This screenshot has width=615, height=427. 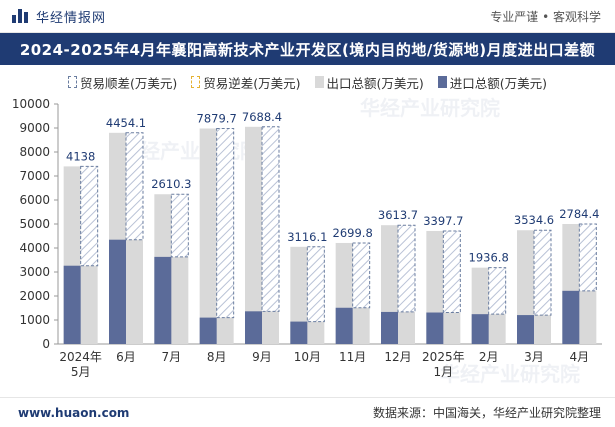 What do you see at coordinates (443, 221) in the screenshot?
I see `data-label: 3397.7` at bounding box center [443, 221].